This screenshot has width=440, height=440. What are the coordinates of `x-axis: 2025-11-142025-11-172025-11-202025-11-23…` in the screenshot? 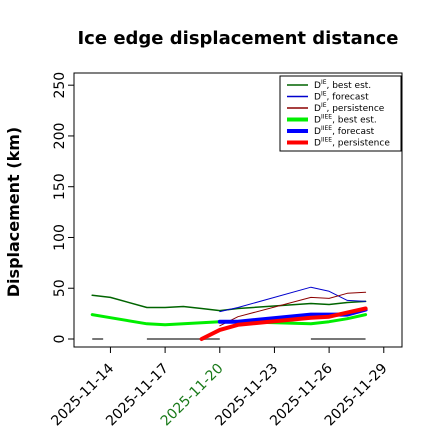 It's located at (219, 388).